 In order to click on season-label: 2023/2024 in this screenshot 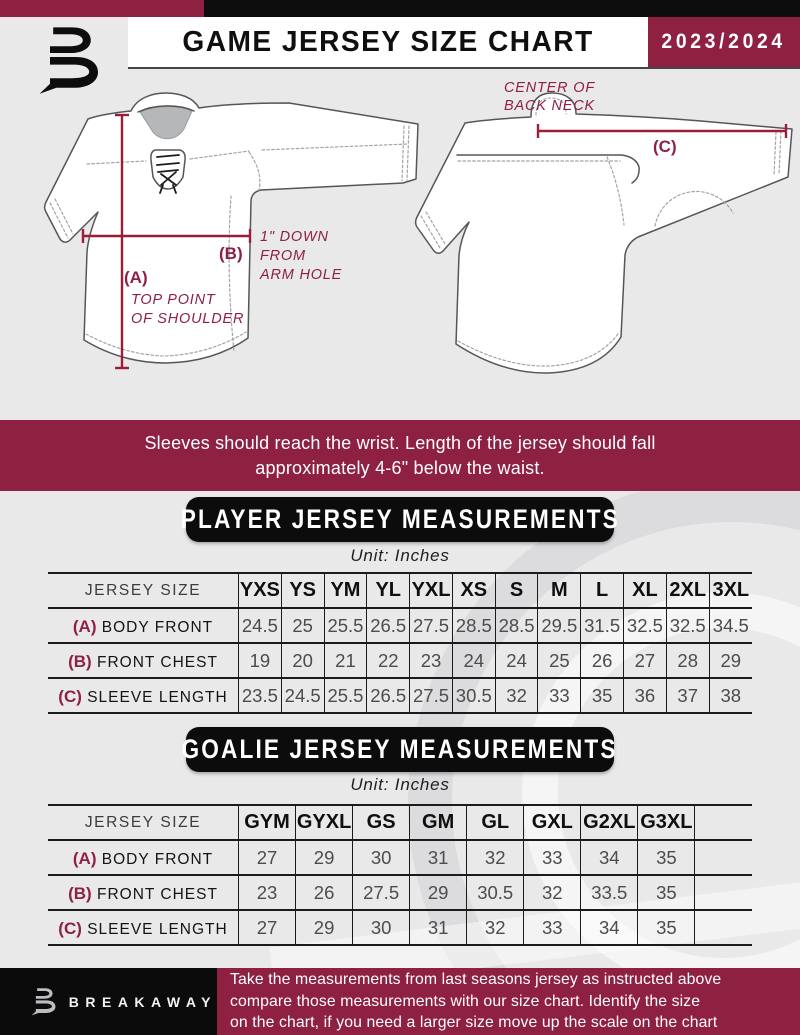, I will do `click(724, 41)`.